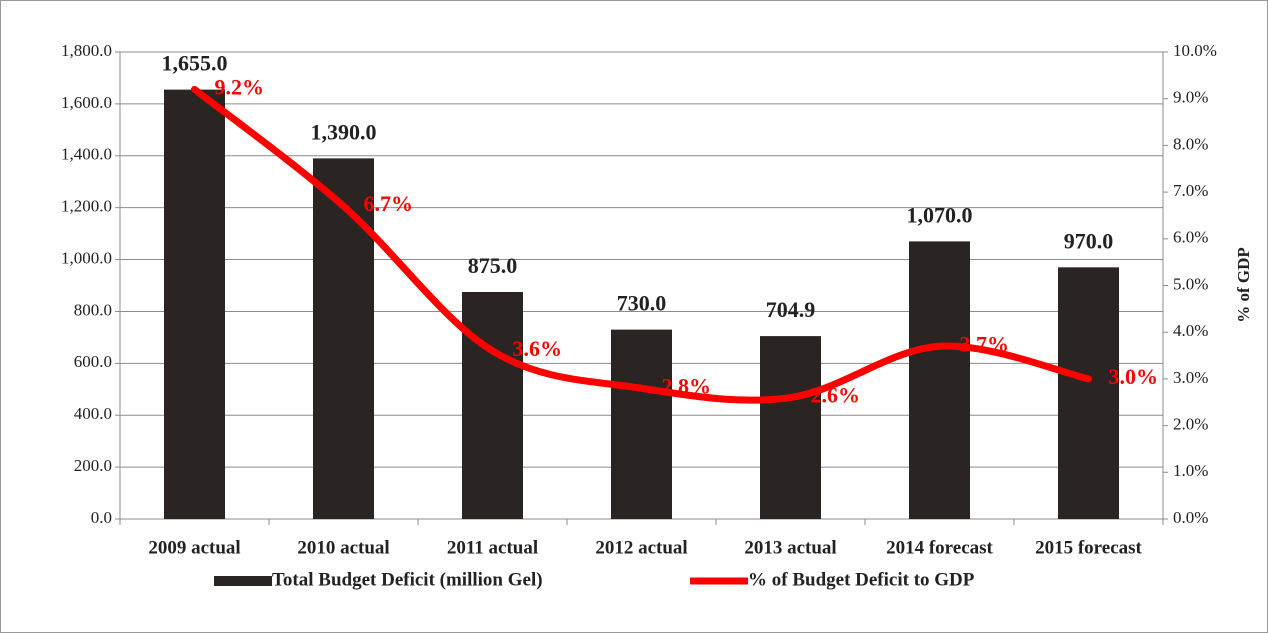 This screenshot has height=633, width=1268. What do you see at coordinates (1190, 190) in the screenshot?
I see `y2-tick-label: 7.0%` at bounding box center [1190, 190].